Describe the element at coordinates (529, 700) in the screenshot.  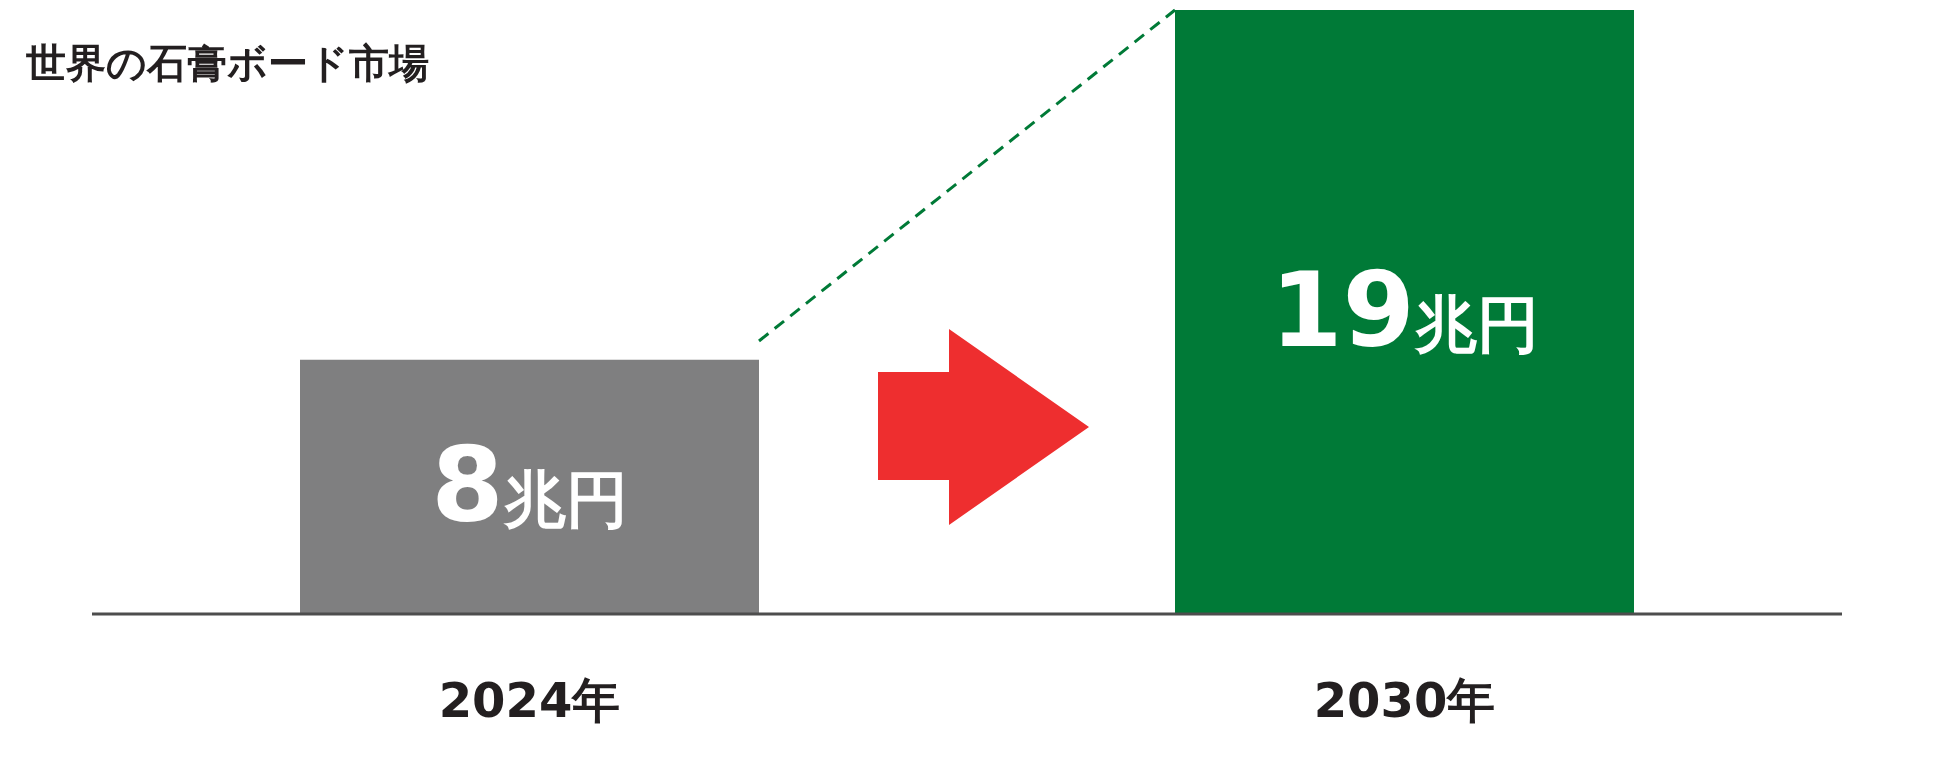
I see `x-tick-label: 2024年` at that location.